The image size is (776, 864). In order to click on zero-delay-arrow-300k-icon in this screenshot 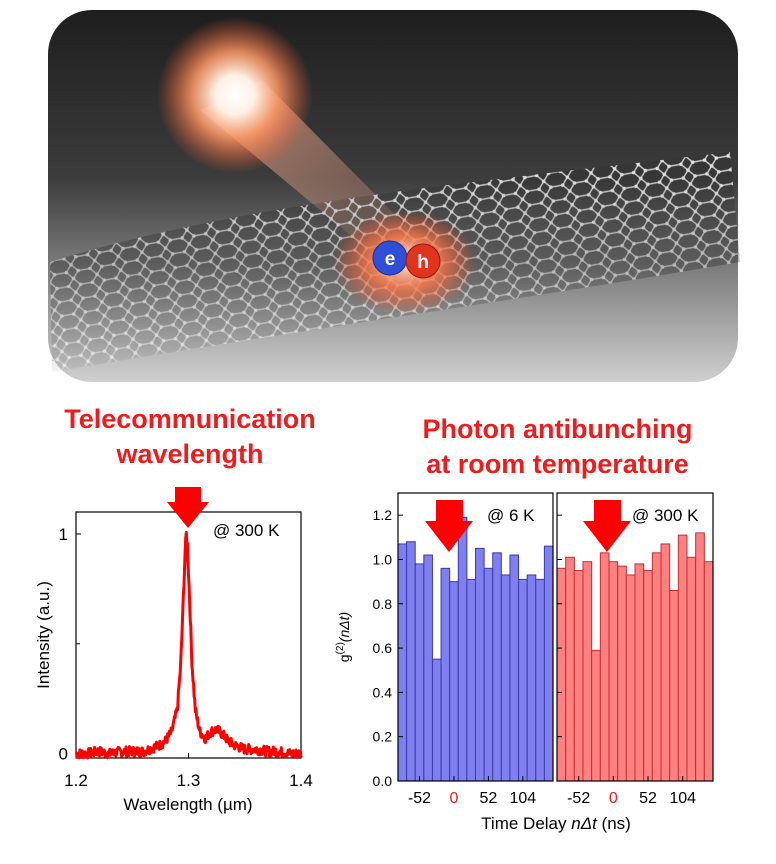, I will do `click(607, 526)`.